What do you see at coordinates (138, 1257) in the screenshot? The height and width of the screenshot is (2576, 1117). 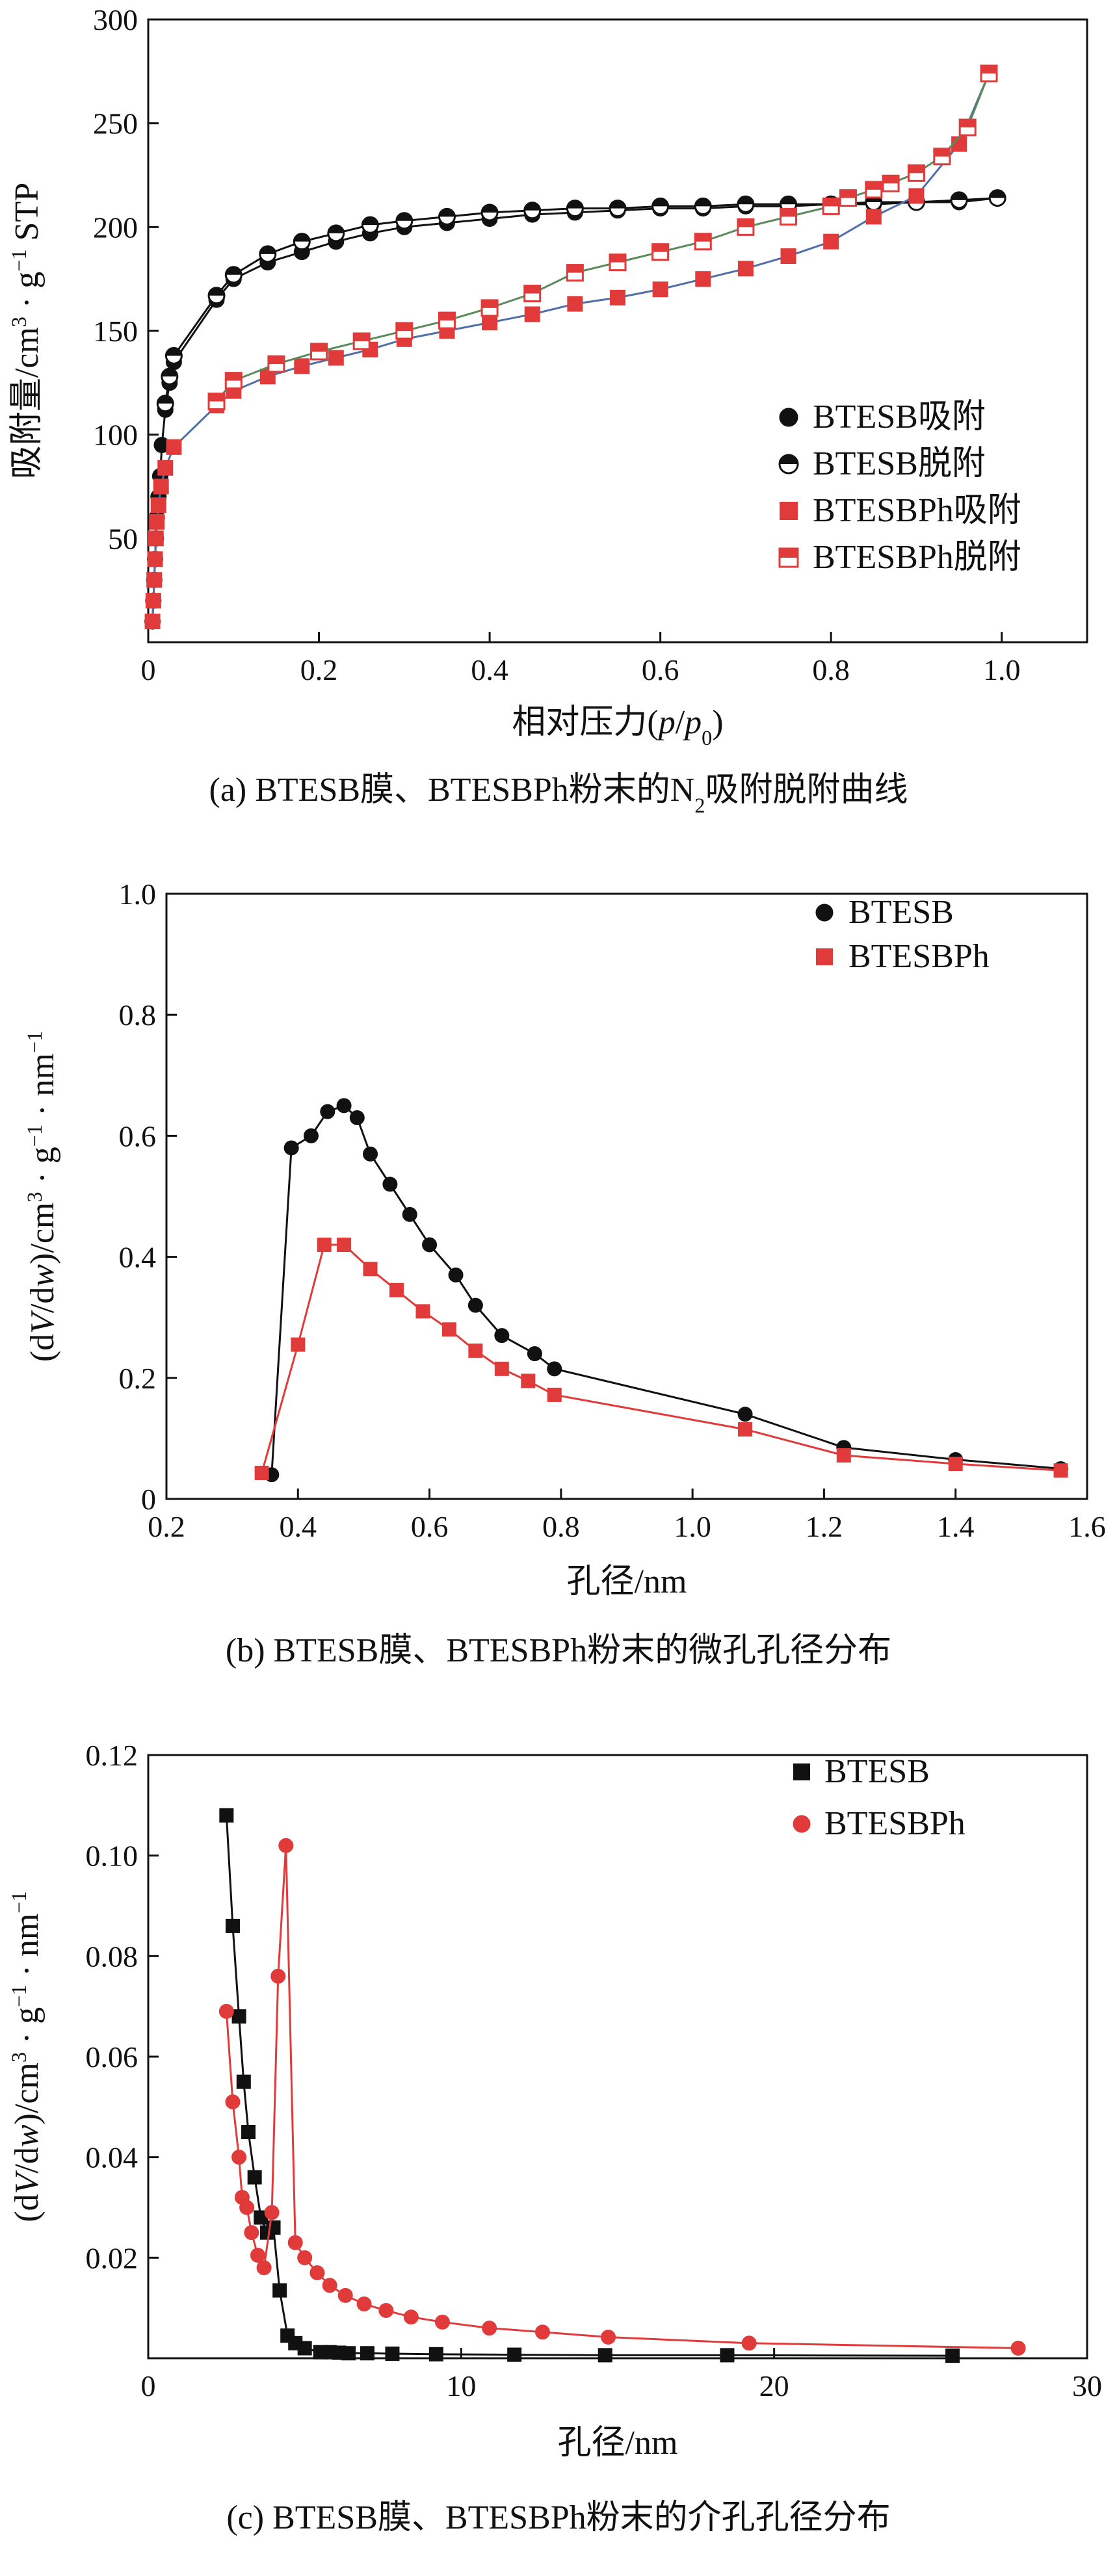 I see `y-tick-label: 0.4` at bounding box center [138, 1257].